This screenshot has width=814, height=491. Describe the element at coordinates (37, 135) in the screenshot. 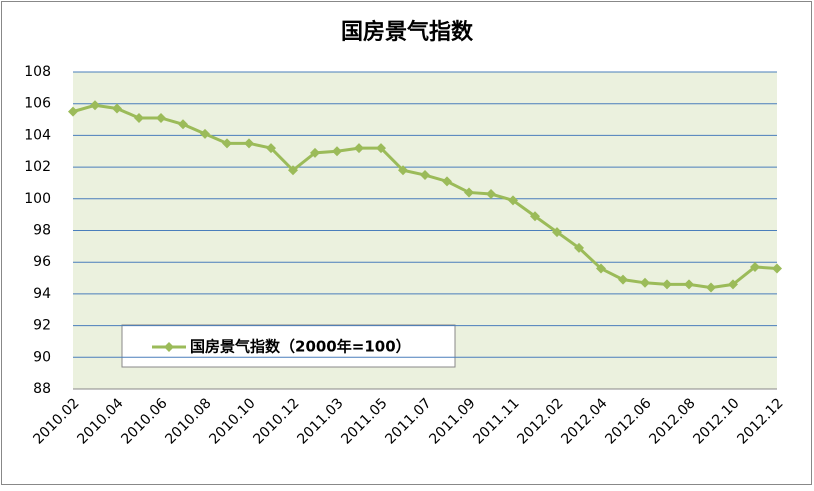

I see `y-tick-label: 104` at that location.